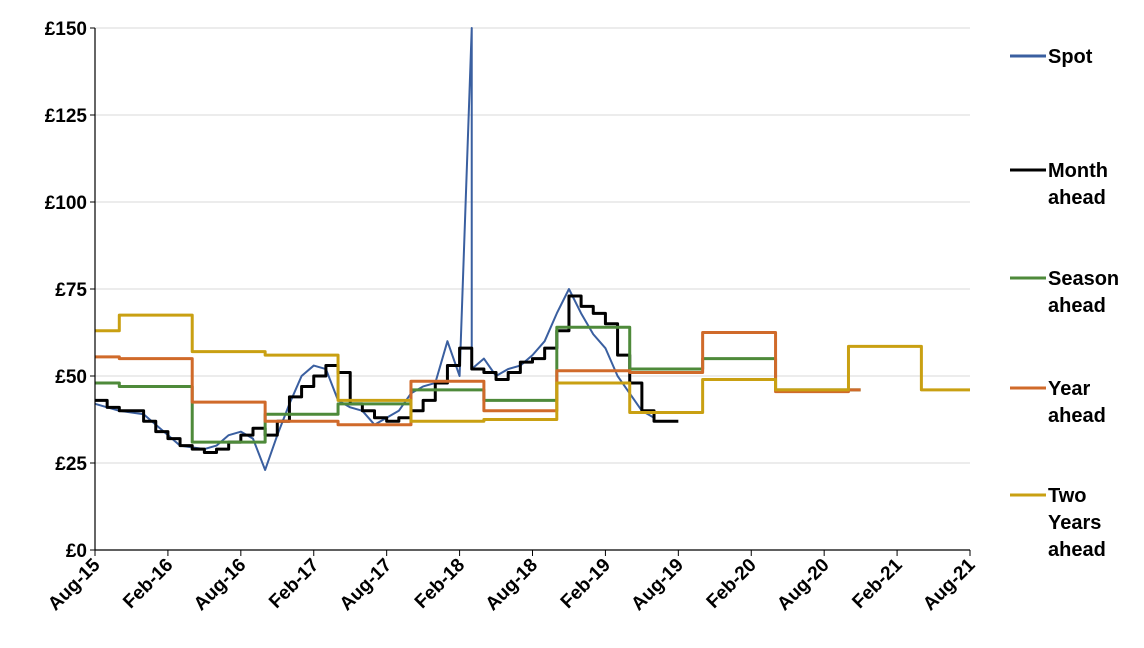 Image resolution: width=1144 pixels, height=648 pixels. Describe the element at coordinates (440, 584) in the screenshot. I see `x-tick-label: Feb-18` at that location.